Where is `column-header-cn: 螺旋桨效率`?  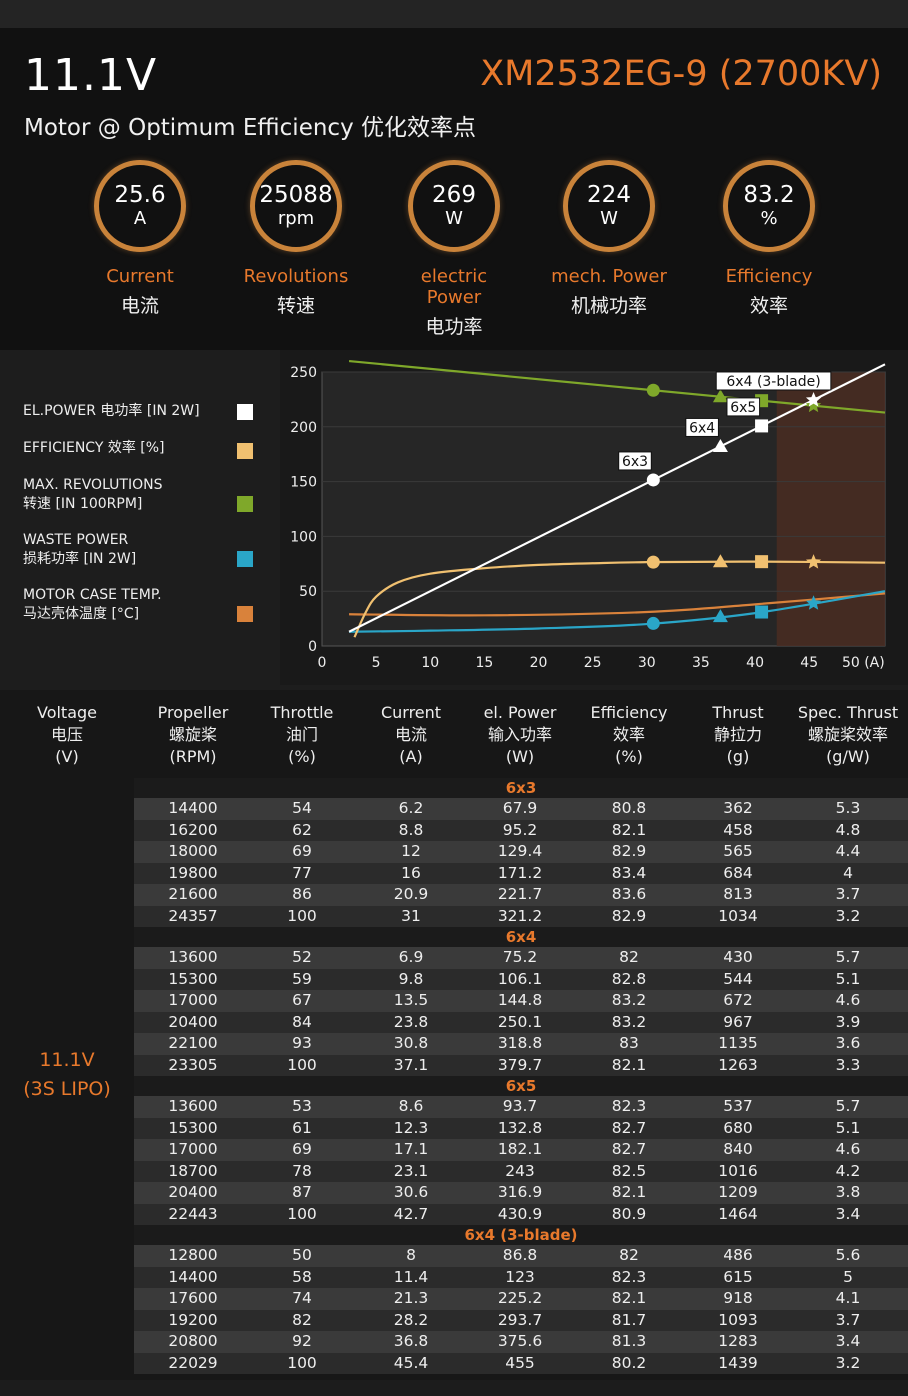
column-header-cn: 螺旋桨效率 is located at coordinates (847, 734).